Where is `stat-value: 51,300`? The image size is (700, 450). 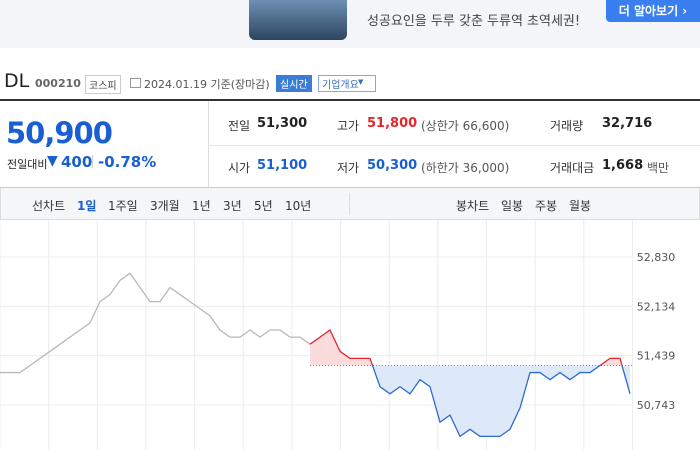 stat-value: 51,300 is located at coordinates (282, 123).